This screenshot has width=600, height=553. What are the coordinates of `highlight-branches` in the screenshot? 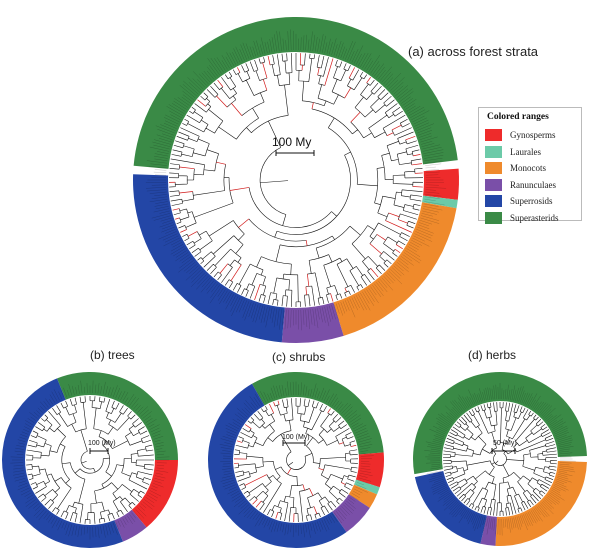 It's located at (295, 461).